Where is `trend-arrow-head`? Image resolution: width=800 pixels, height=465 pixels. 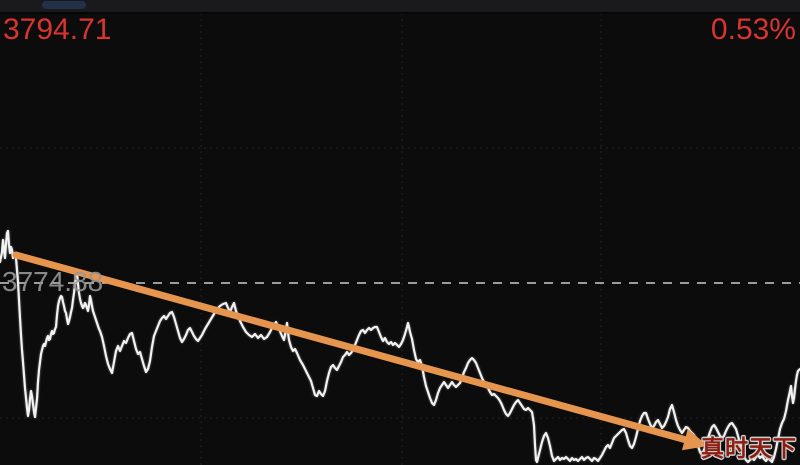 trend-arrow-head is located at coordinates (694, 440).